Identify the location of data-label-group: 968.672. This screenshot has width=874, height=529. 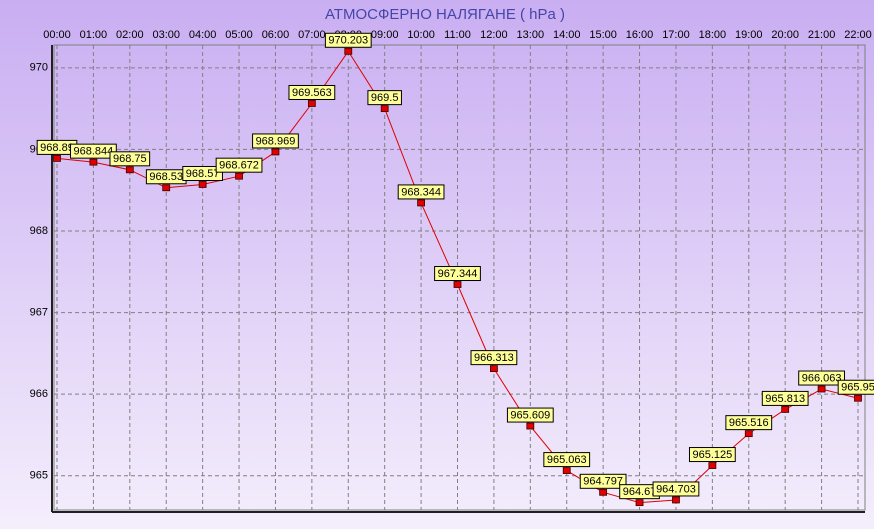
(239, 165).